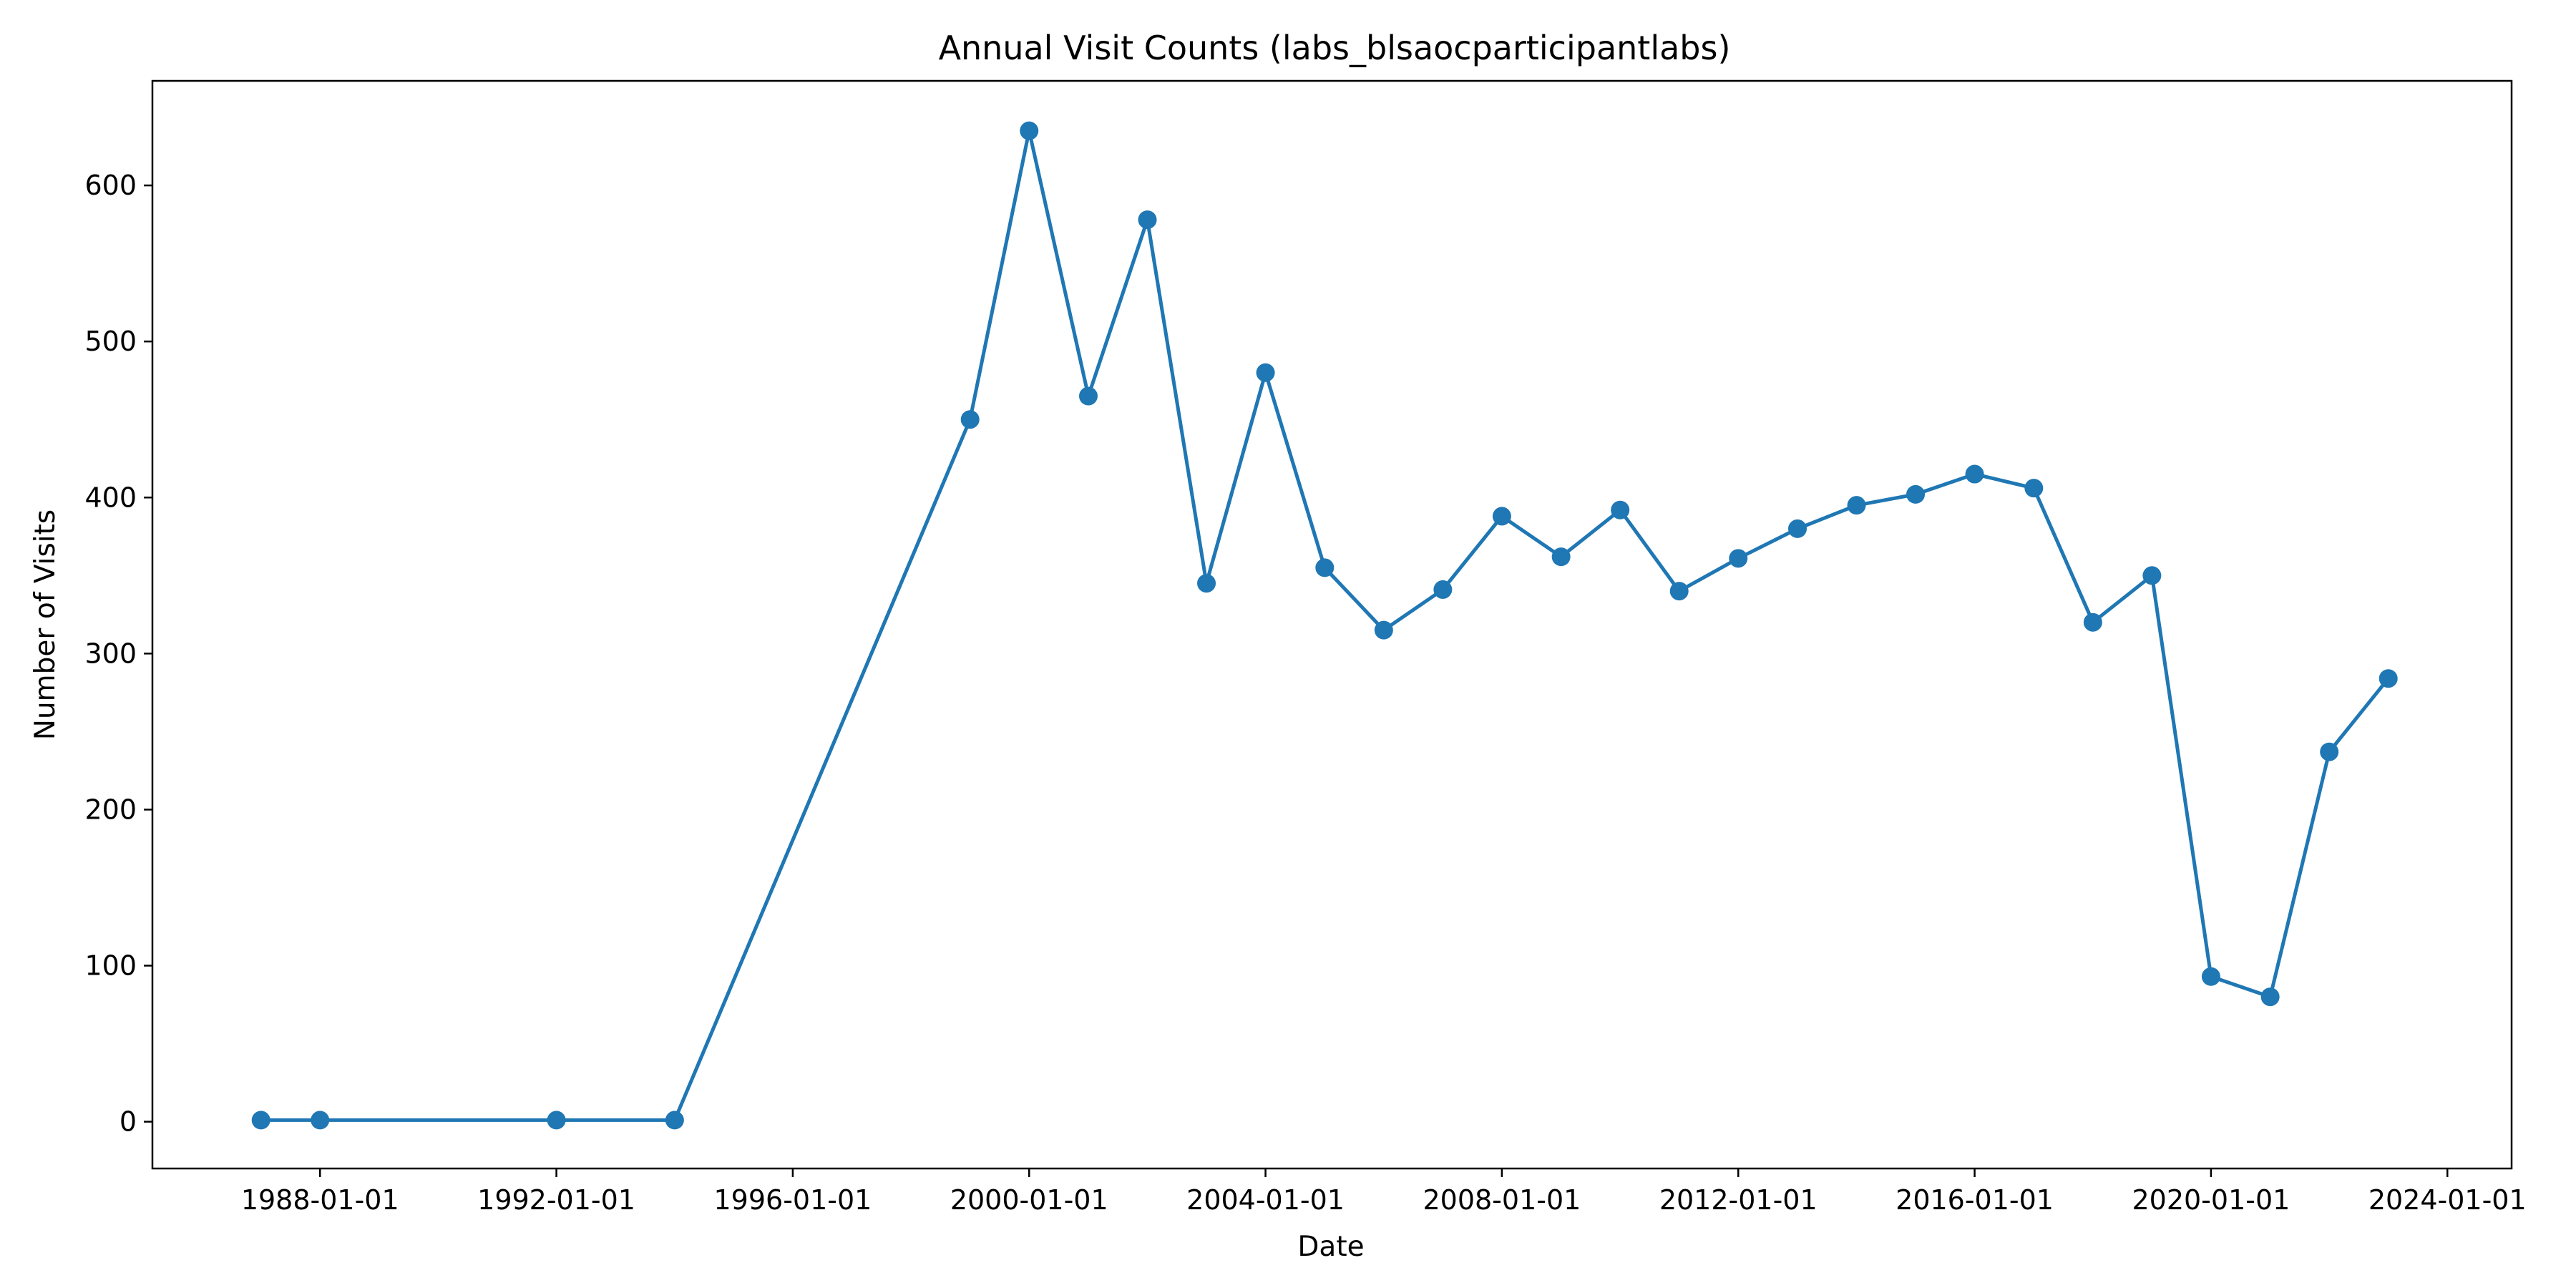 The image size is (2576, 1288). What do you see at coordinates (110, 185) in the screenshot?
I see `y-tick-label: 600` at bounding box center [110, 185].